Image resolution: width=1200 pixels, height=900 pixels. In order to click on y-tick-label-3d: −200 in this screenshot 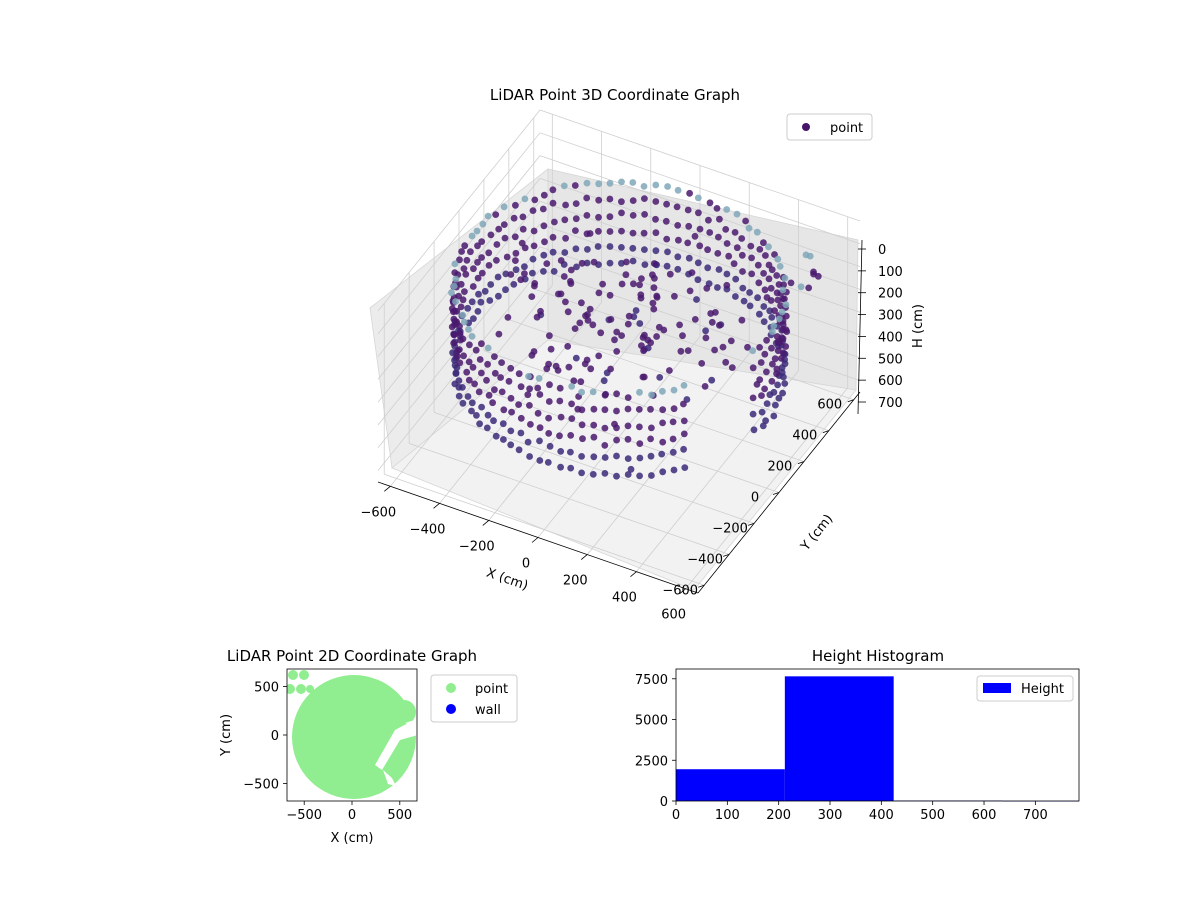, I will do `click(730, 528)`.